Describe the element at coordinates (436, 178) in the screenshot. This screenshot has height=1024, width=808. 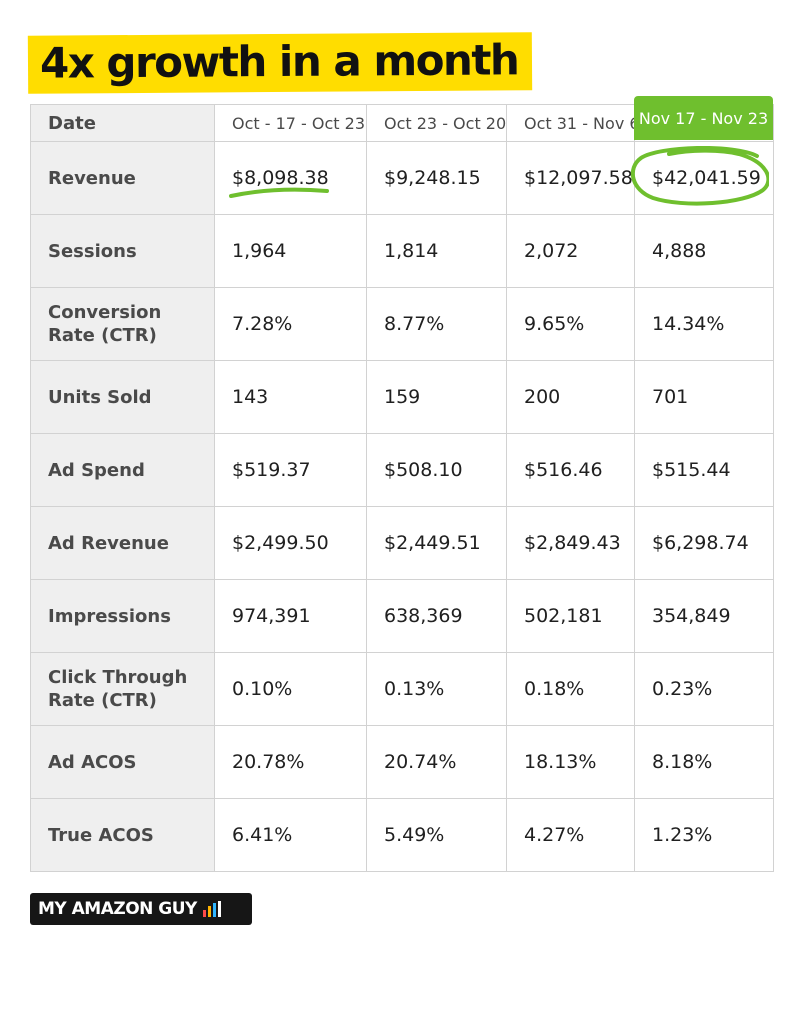
I see `table-cell: $9,248.15` at that location.